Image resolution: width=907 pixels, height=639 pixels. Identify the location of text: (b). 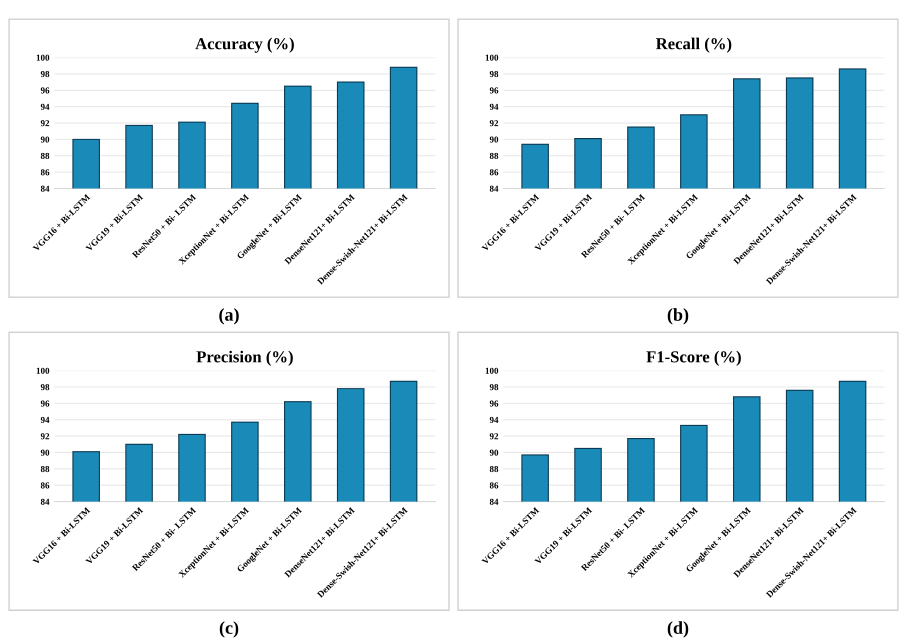
(678, 316).